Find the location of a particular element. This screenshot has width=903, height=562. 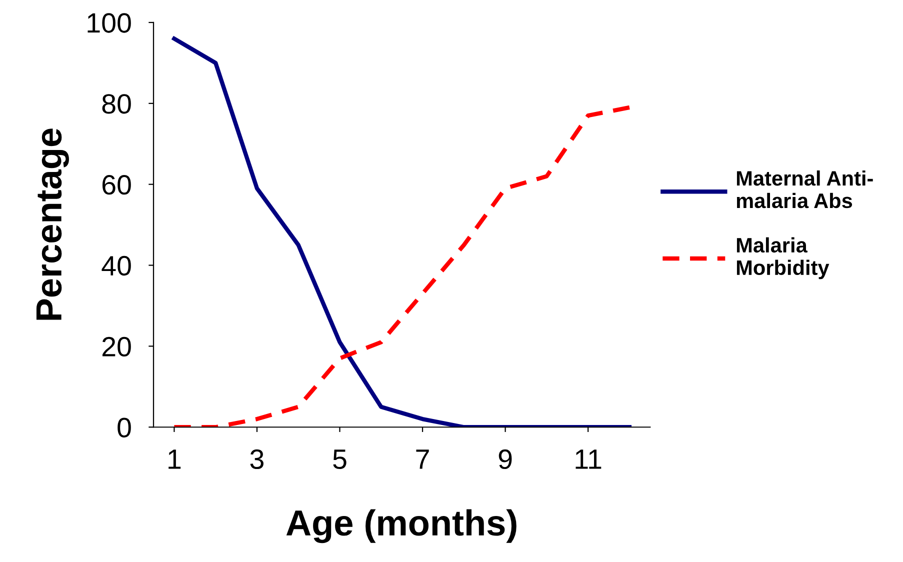

y-axis-title: Percentage is located at coordinates (52, 224).